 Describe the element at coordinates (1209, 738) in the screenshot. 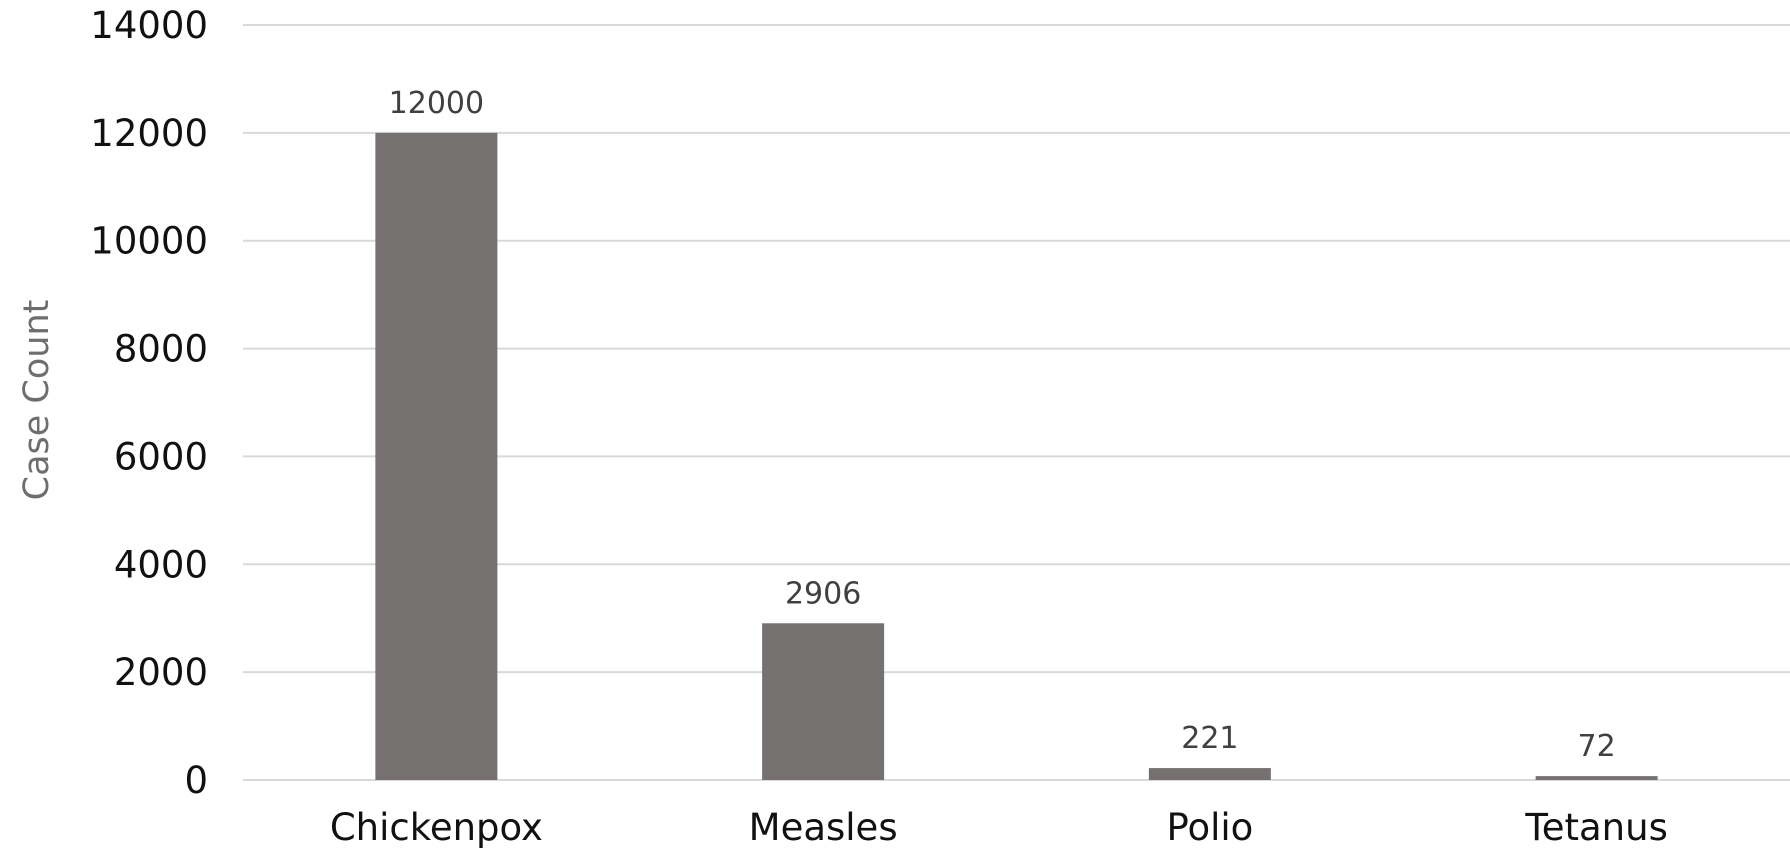

I see `data-label: 221` at that location.